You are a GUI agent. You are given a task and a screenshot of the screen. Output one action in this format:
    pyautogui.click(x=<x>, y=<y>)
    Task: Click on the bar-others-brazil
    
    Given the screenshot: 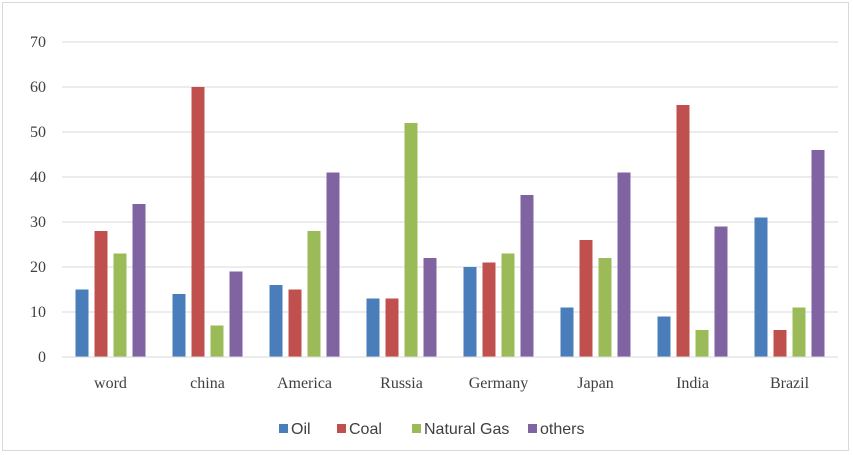 What is the action you would take?
    pyautogui.click(x=818, y=253)
    